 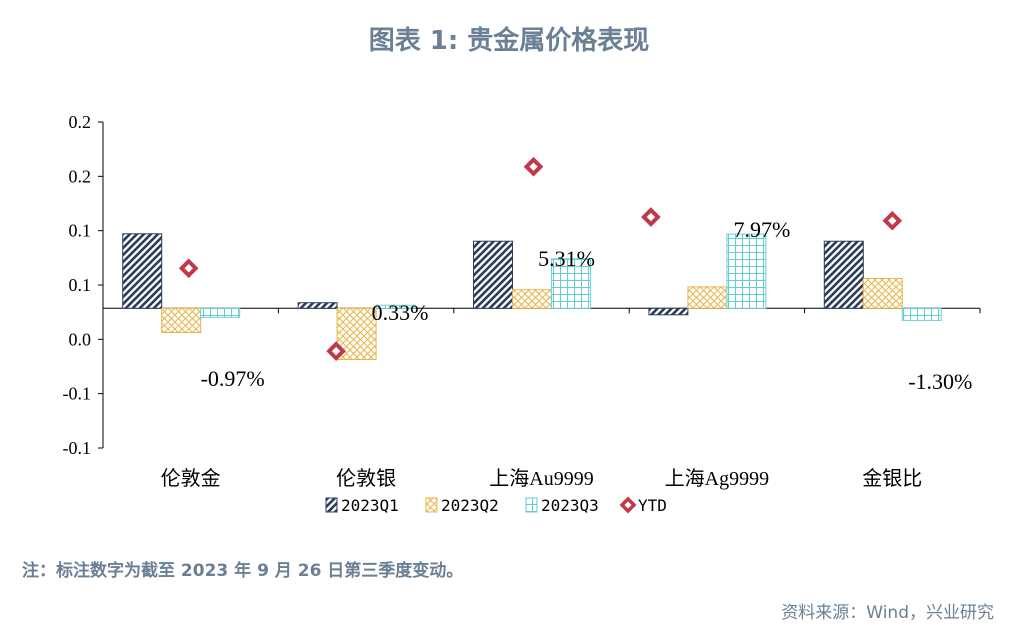 I want to click on q3-annotation: 0.33%, so click(x=400, y=312).